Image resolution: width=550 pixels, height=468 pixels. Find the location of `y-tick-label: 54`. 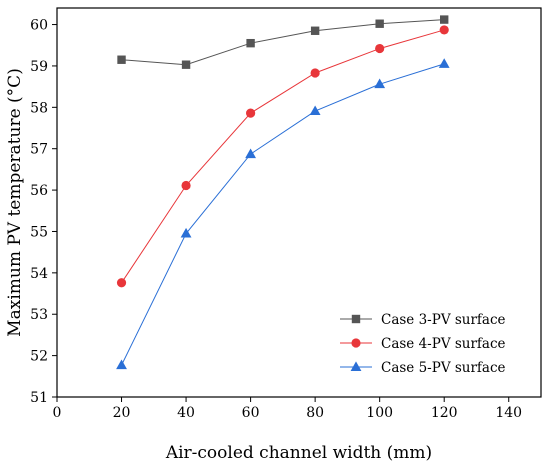

y-tick-label: 54 is located at coordinates (39, 274).